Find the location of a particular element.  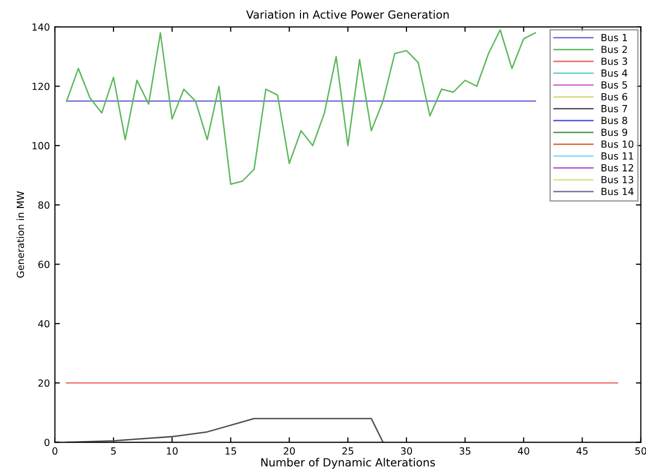

legend-label: Bus 5 is located at coordinates (614, 85).